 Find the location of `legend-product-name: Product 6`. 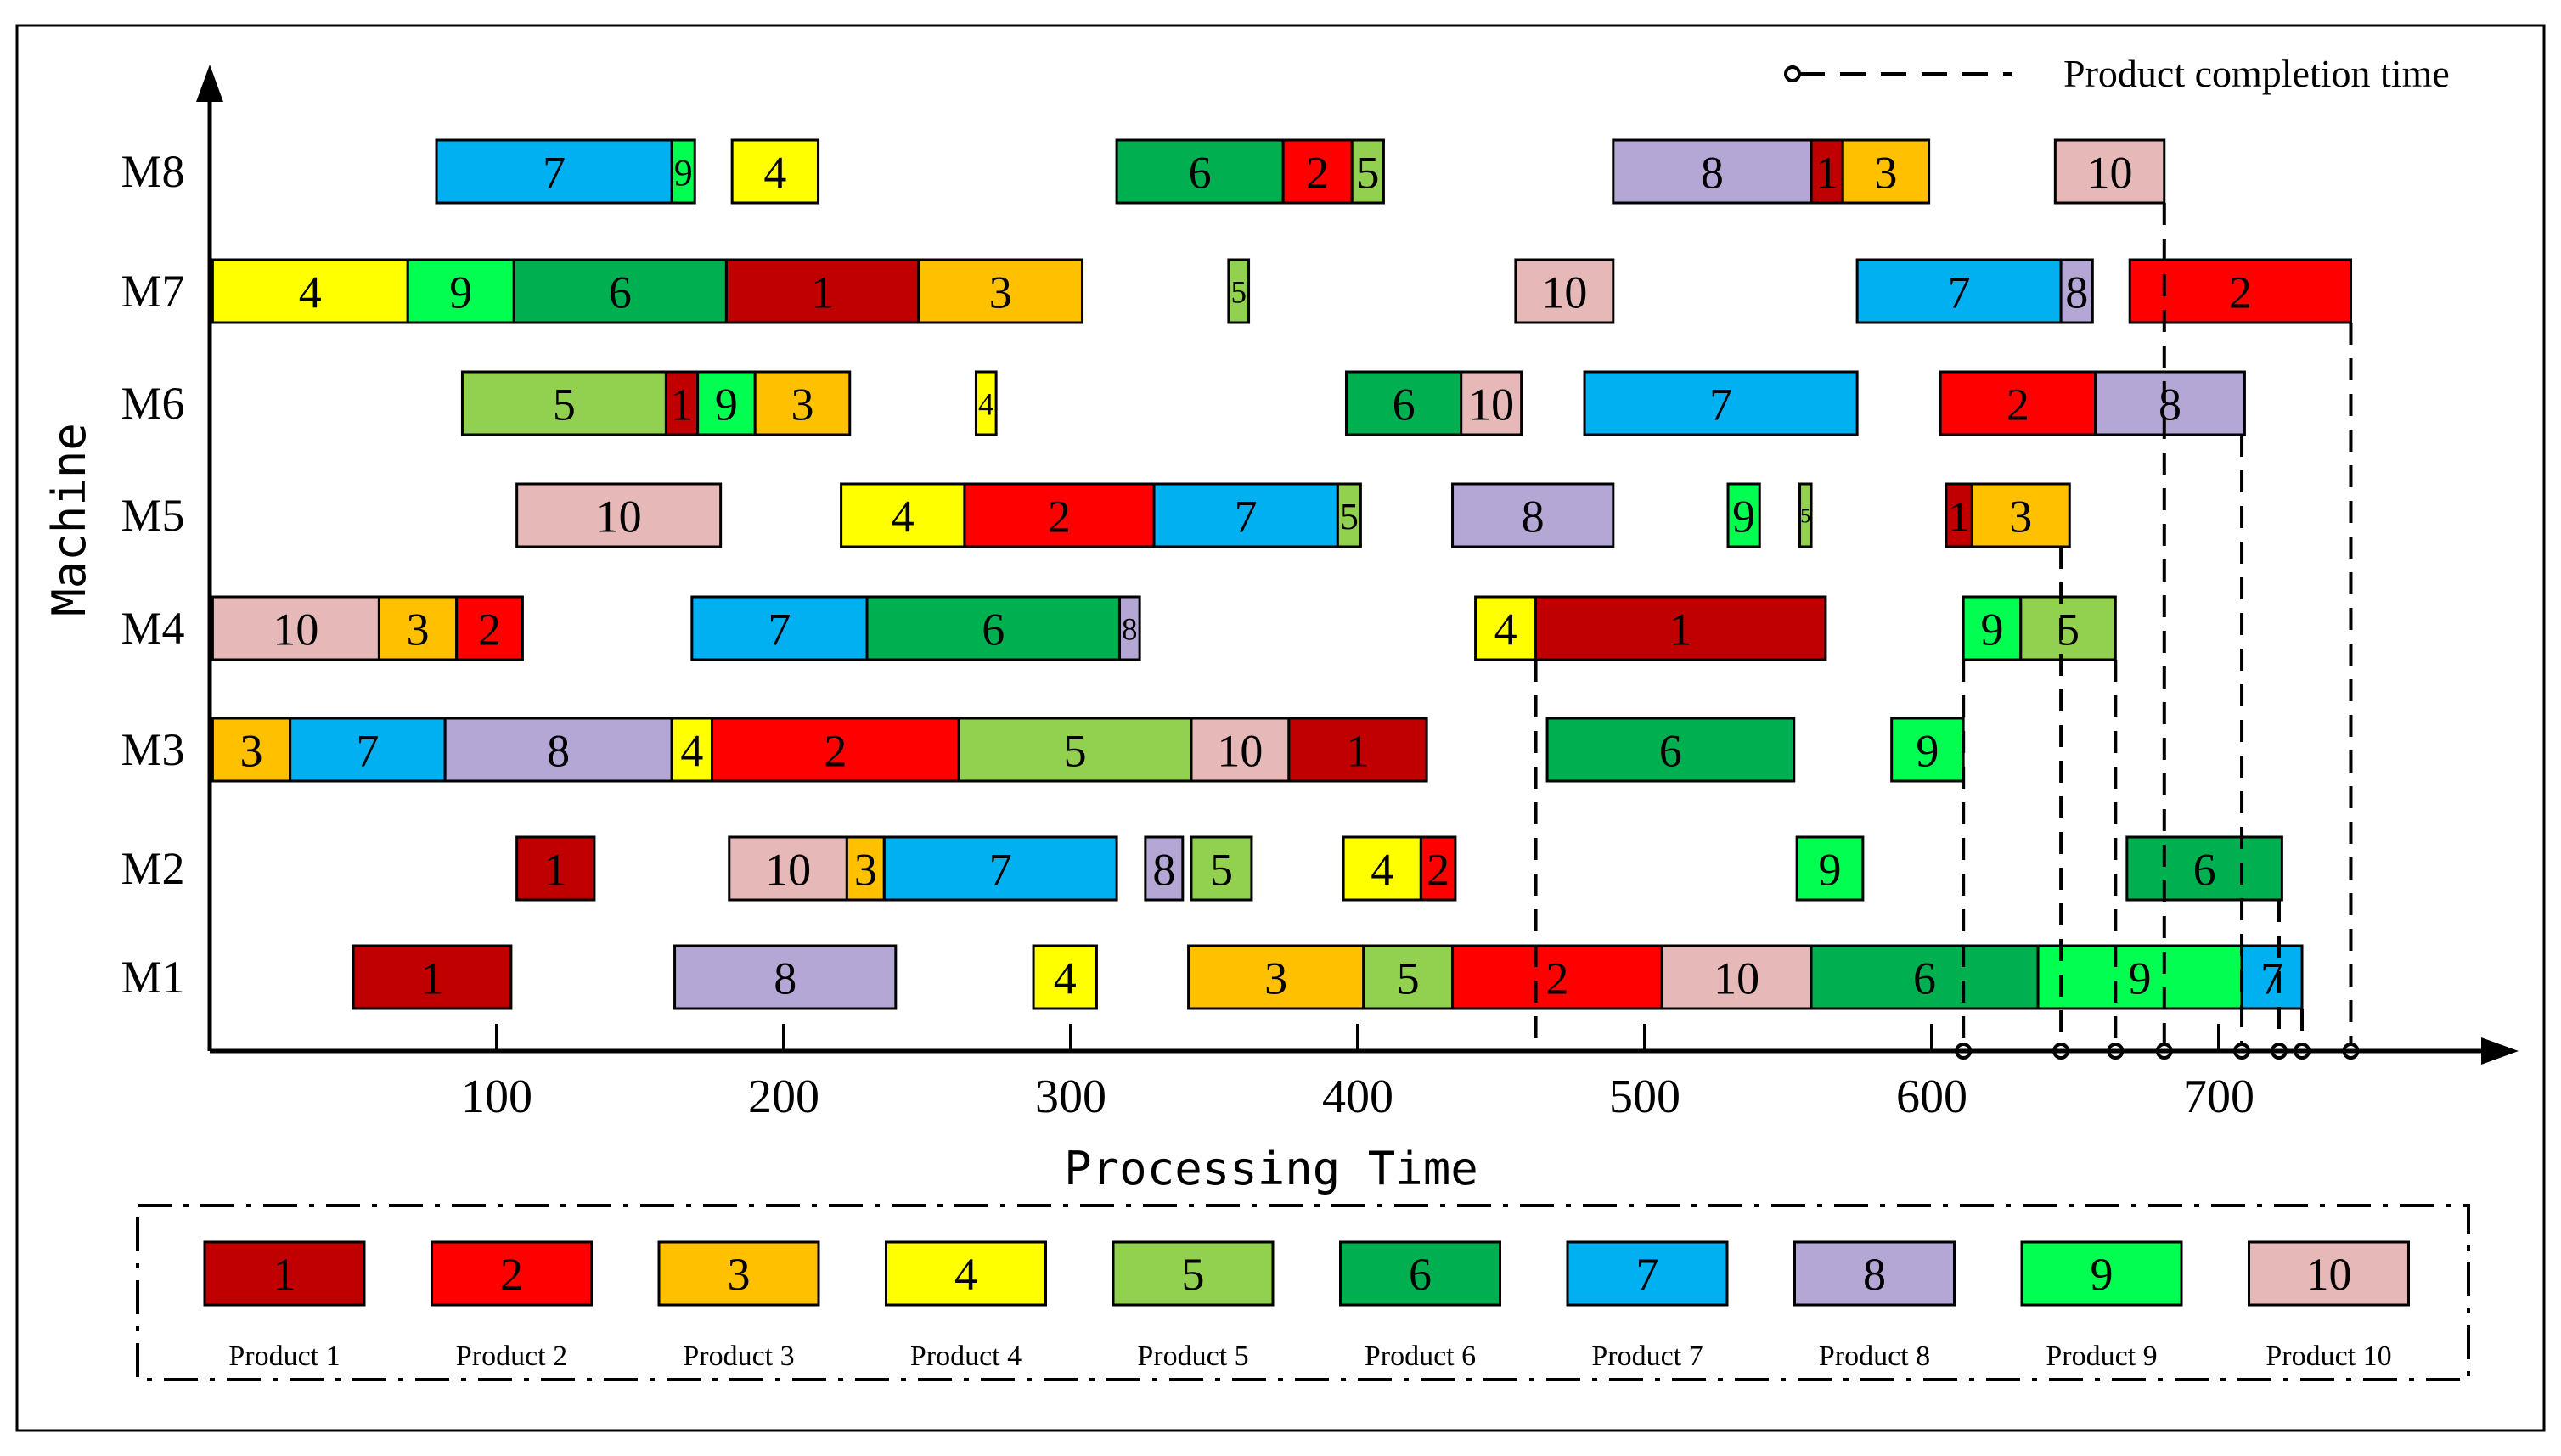

legend-product-name: Product 6 is located at coordinates (1420, 1356).